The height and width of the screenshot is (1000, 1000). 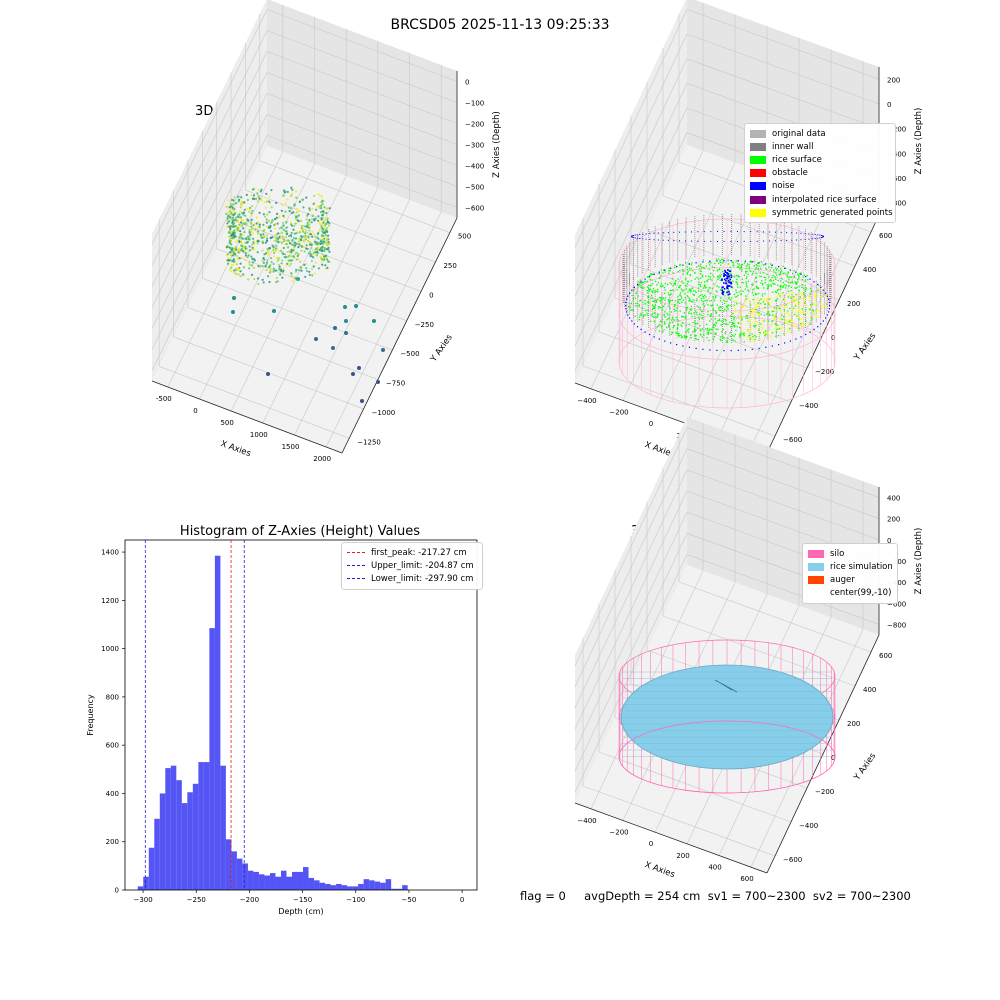 What do you see at coordinates (474, 209) in the screenshot?
I see `z-tick-label: −600` at bounding box center [474, 209].